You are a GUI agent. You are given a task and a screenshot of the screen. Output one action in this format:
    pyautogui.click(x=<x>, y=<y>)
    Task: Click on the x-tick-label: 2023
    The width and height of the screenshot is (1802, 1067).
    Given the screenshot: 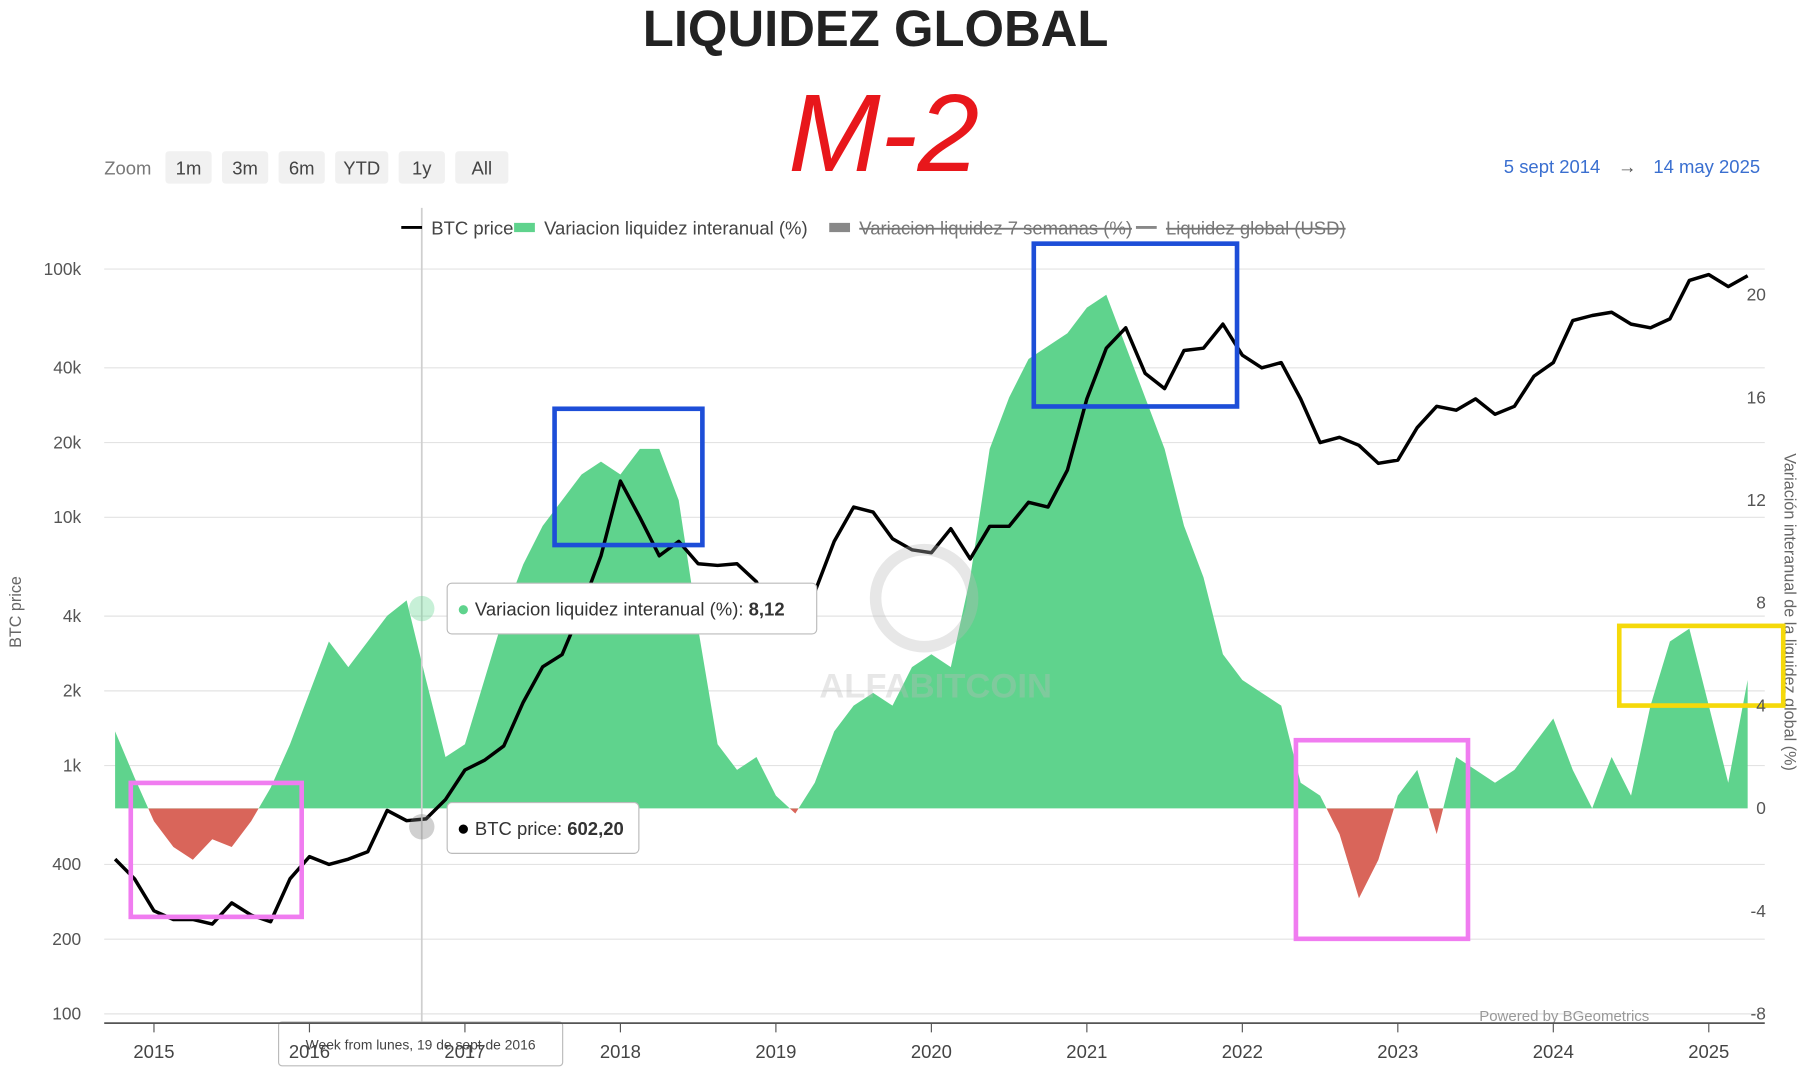 What is the action you would take?
    pyautogui.click(x=1397, y=1051)
    